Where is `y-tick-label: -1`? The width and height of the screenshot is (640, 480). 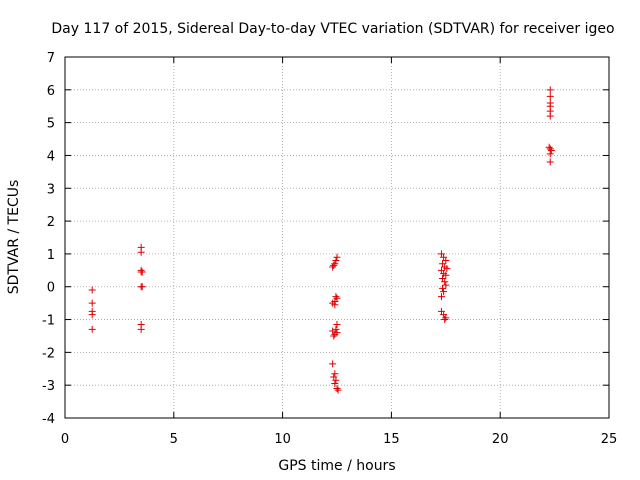 y-tick-label: -1 is located at coordinates (48, 321).